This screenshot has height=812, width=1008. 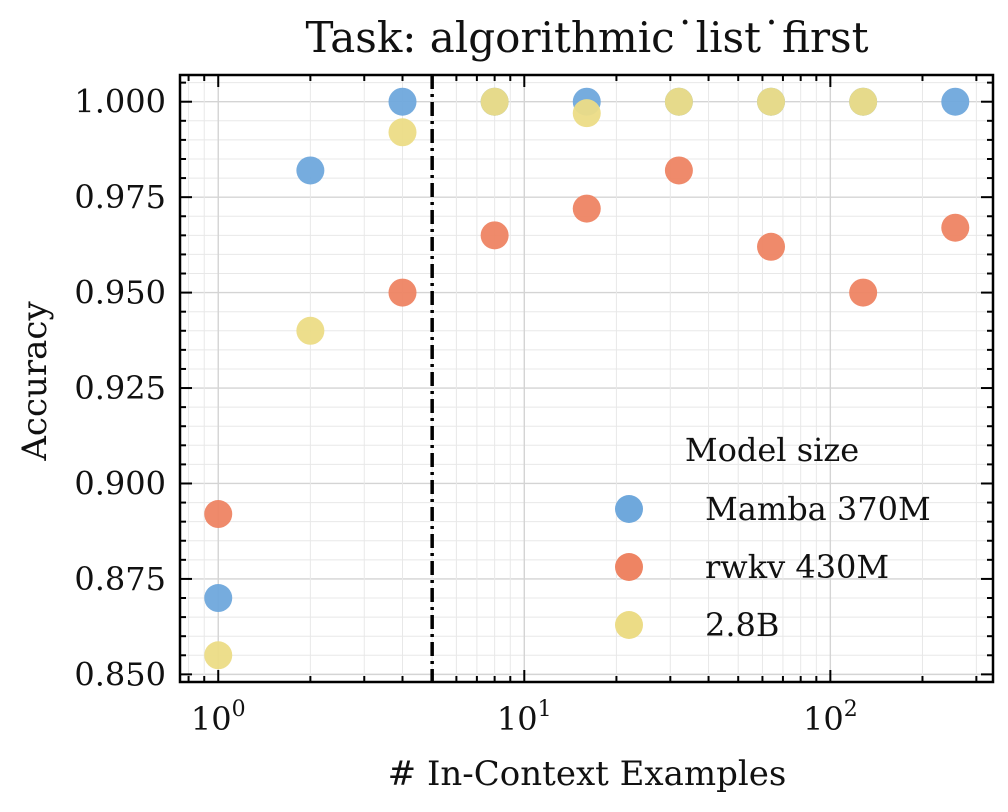 What do you see at coordinates (818, 509) in the screenshot?
I see `legend-label: Mamba 370M` at bounding box center [818, 509].